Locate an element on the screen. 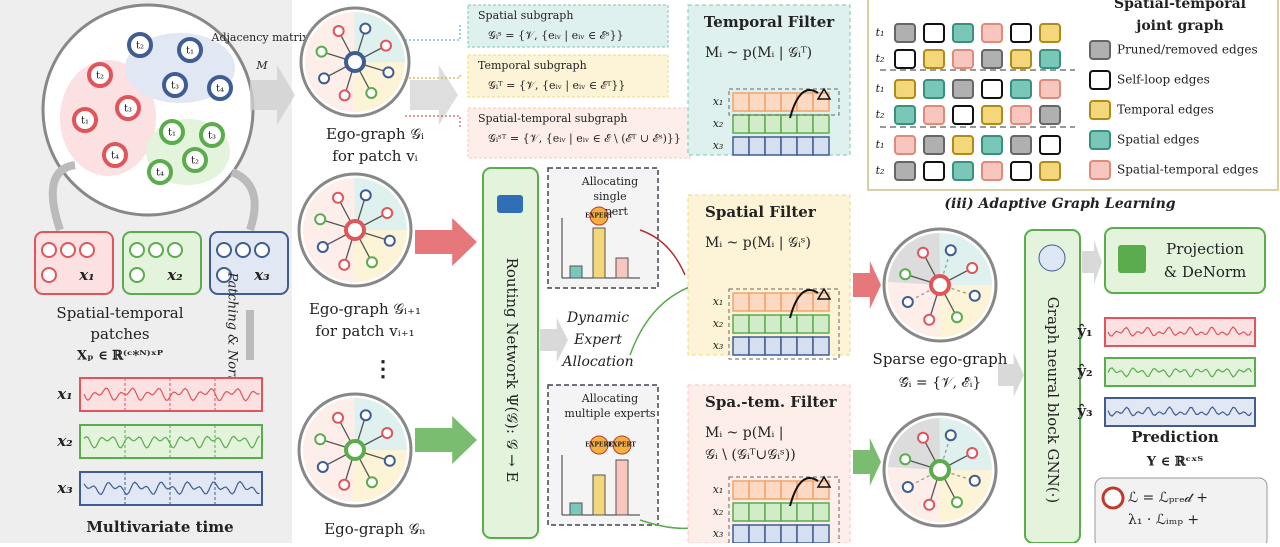  node-label: t₁ is located at coordinates (85, 121).